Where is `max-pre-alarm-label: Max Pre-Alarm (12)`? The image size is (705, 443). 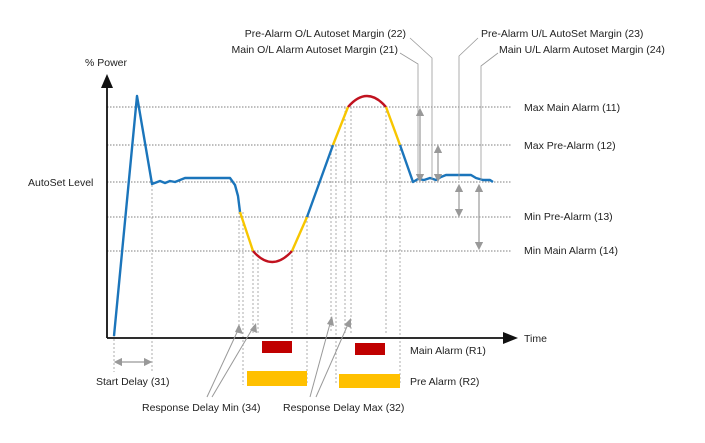
max-pre-alarm-label: Max Pre-Alarm (12) is located at coordinates (570, 146).